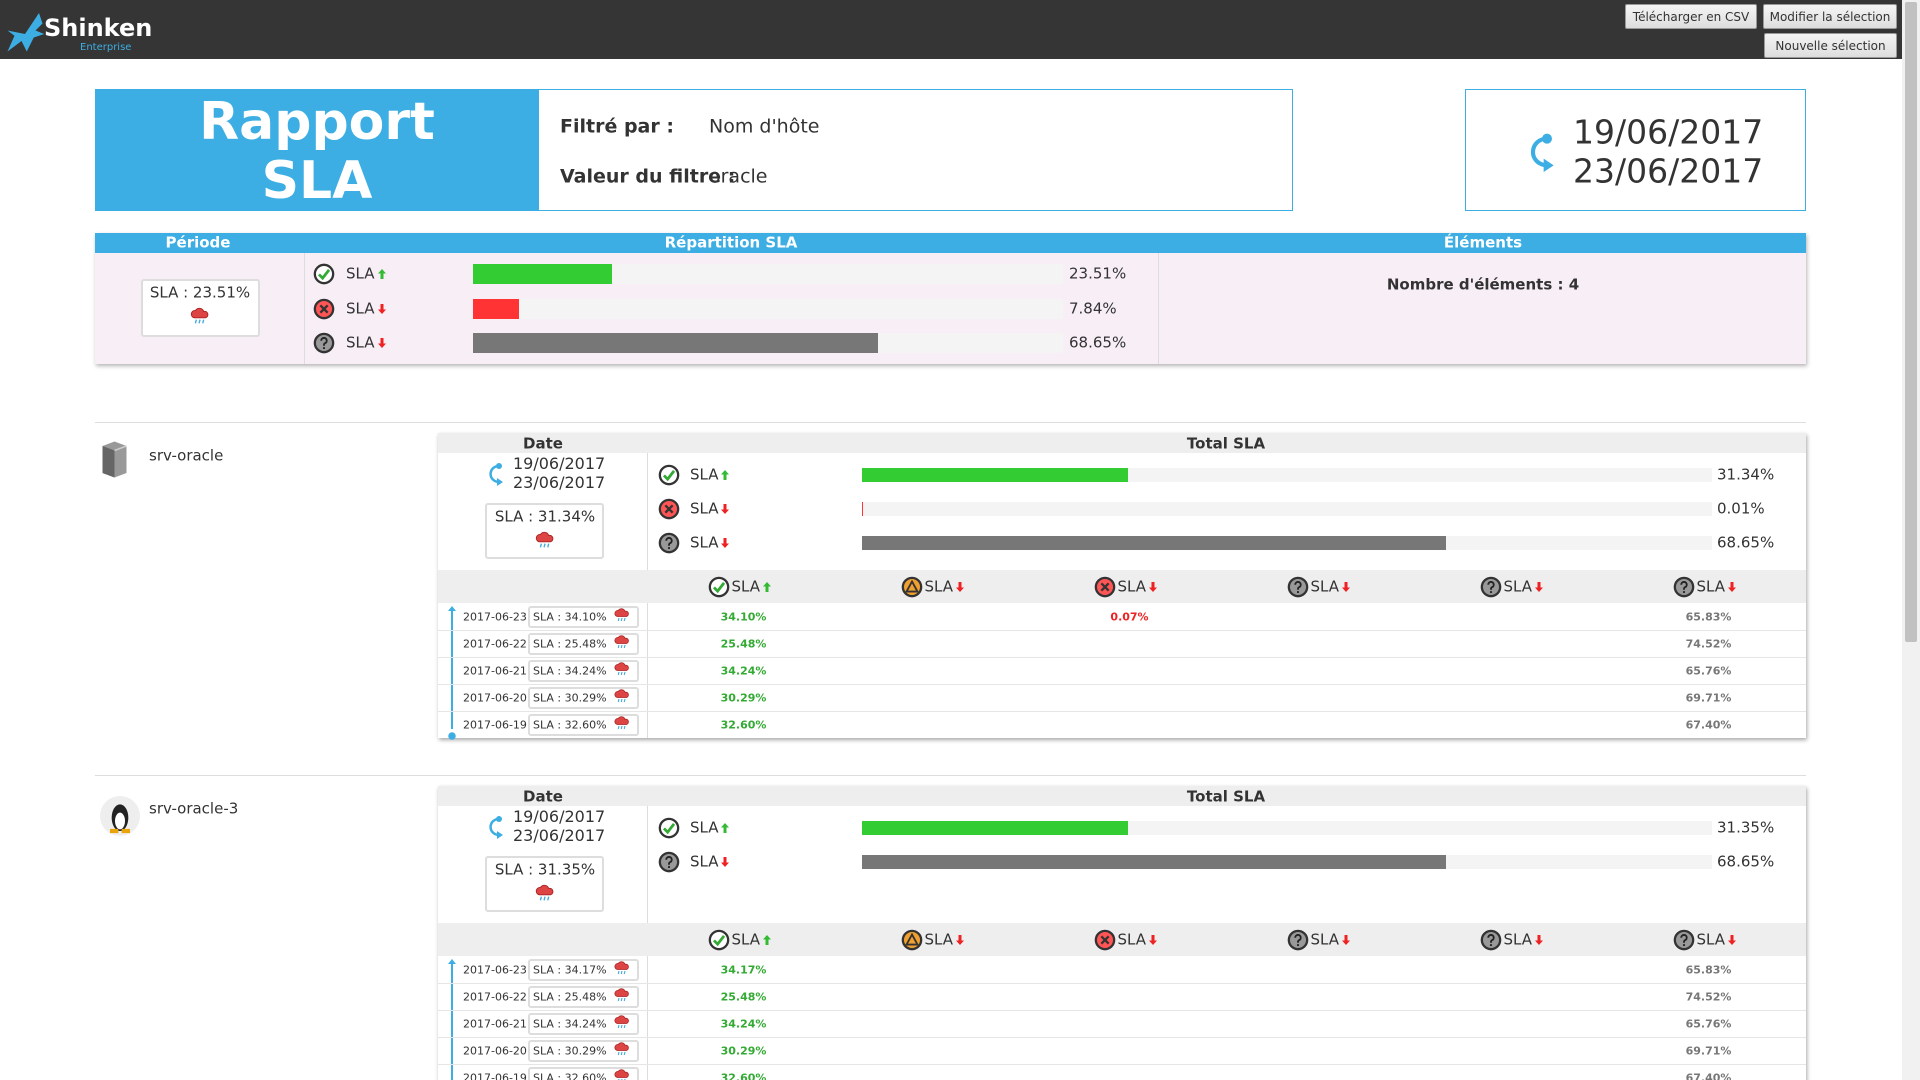  Describe the element at coordinates (200, 292) in the screenshot. I see `period-sla: SLA : 23.51%` at that location.